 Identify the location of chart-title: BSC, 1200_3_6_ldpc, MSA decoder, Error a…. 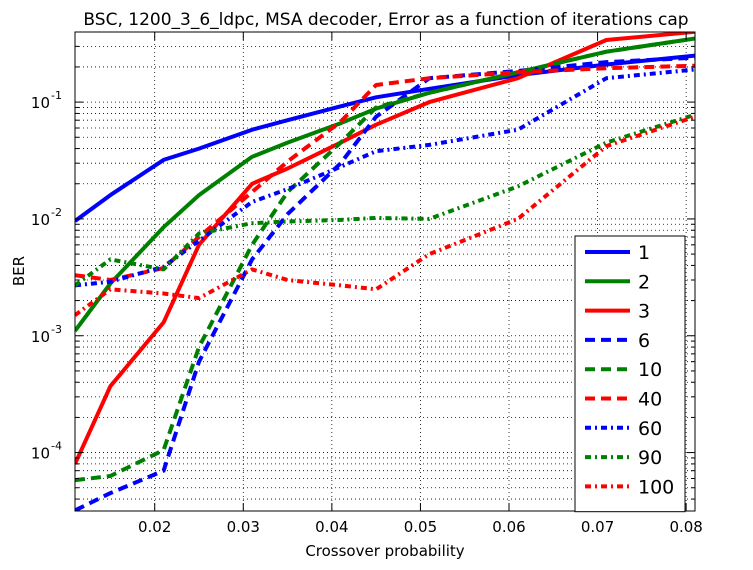
(385, 20).